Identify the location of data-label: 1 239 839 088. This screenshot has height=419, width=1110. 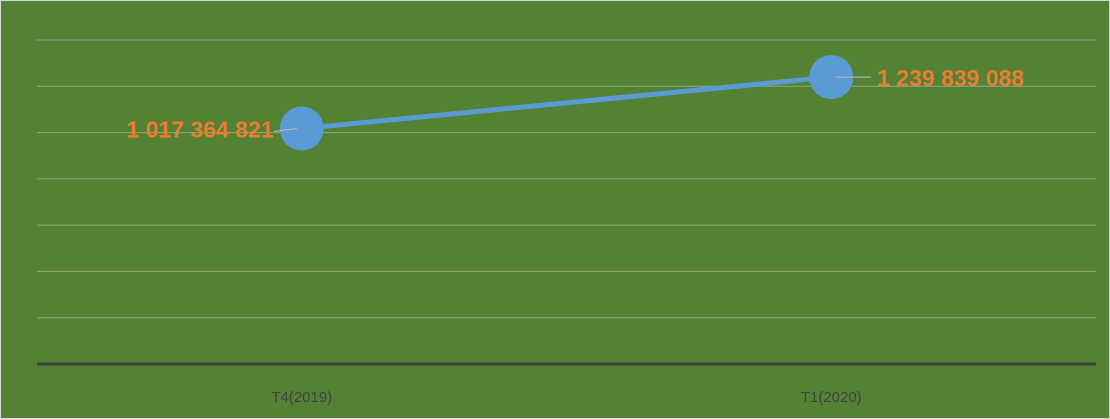
(950, 78).